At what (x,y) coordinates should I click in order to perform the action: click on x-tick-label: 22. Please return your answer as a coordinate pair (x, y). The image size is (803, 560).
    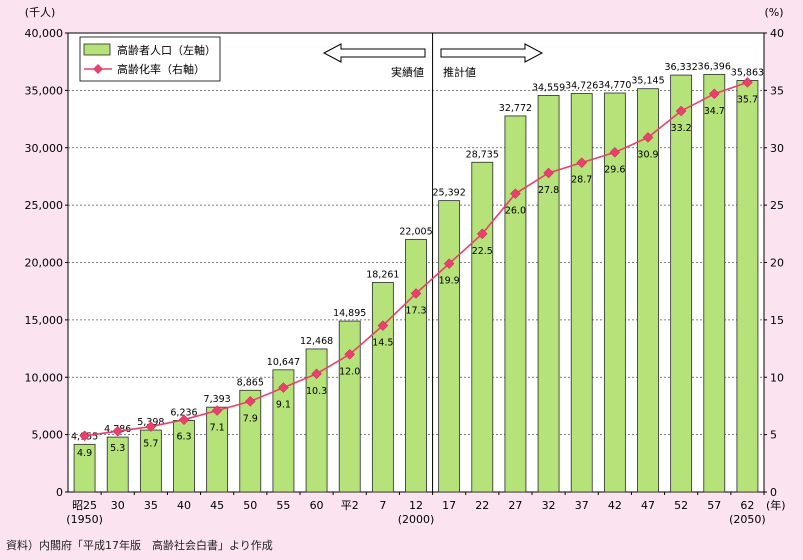
    Looking at the image, I should click on (482, 505).